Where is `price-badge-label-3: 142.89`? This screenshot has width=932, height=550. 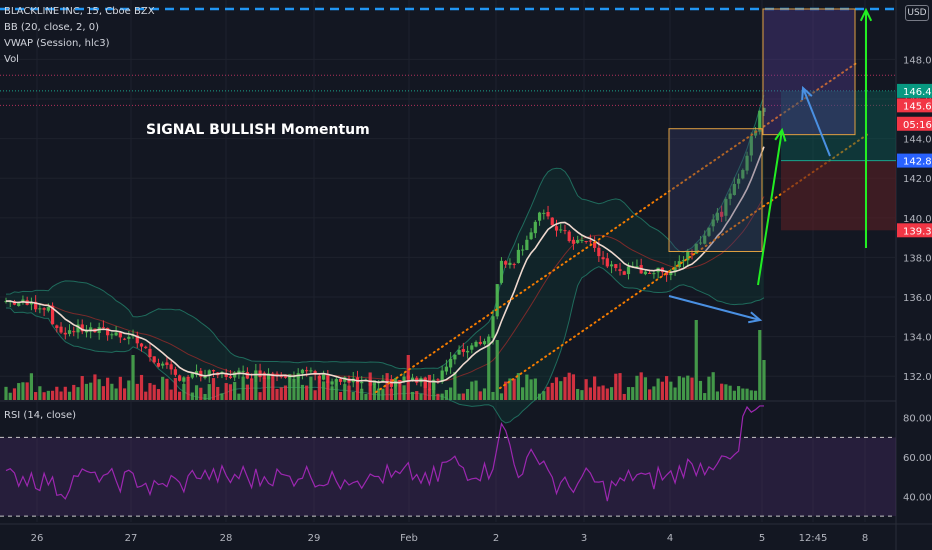 price-badge-label-3: 142.89 is located at coordinates (917, 162).